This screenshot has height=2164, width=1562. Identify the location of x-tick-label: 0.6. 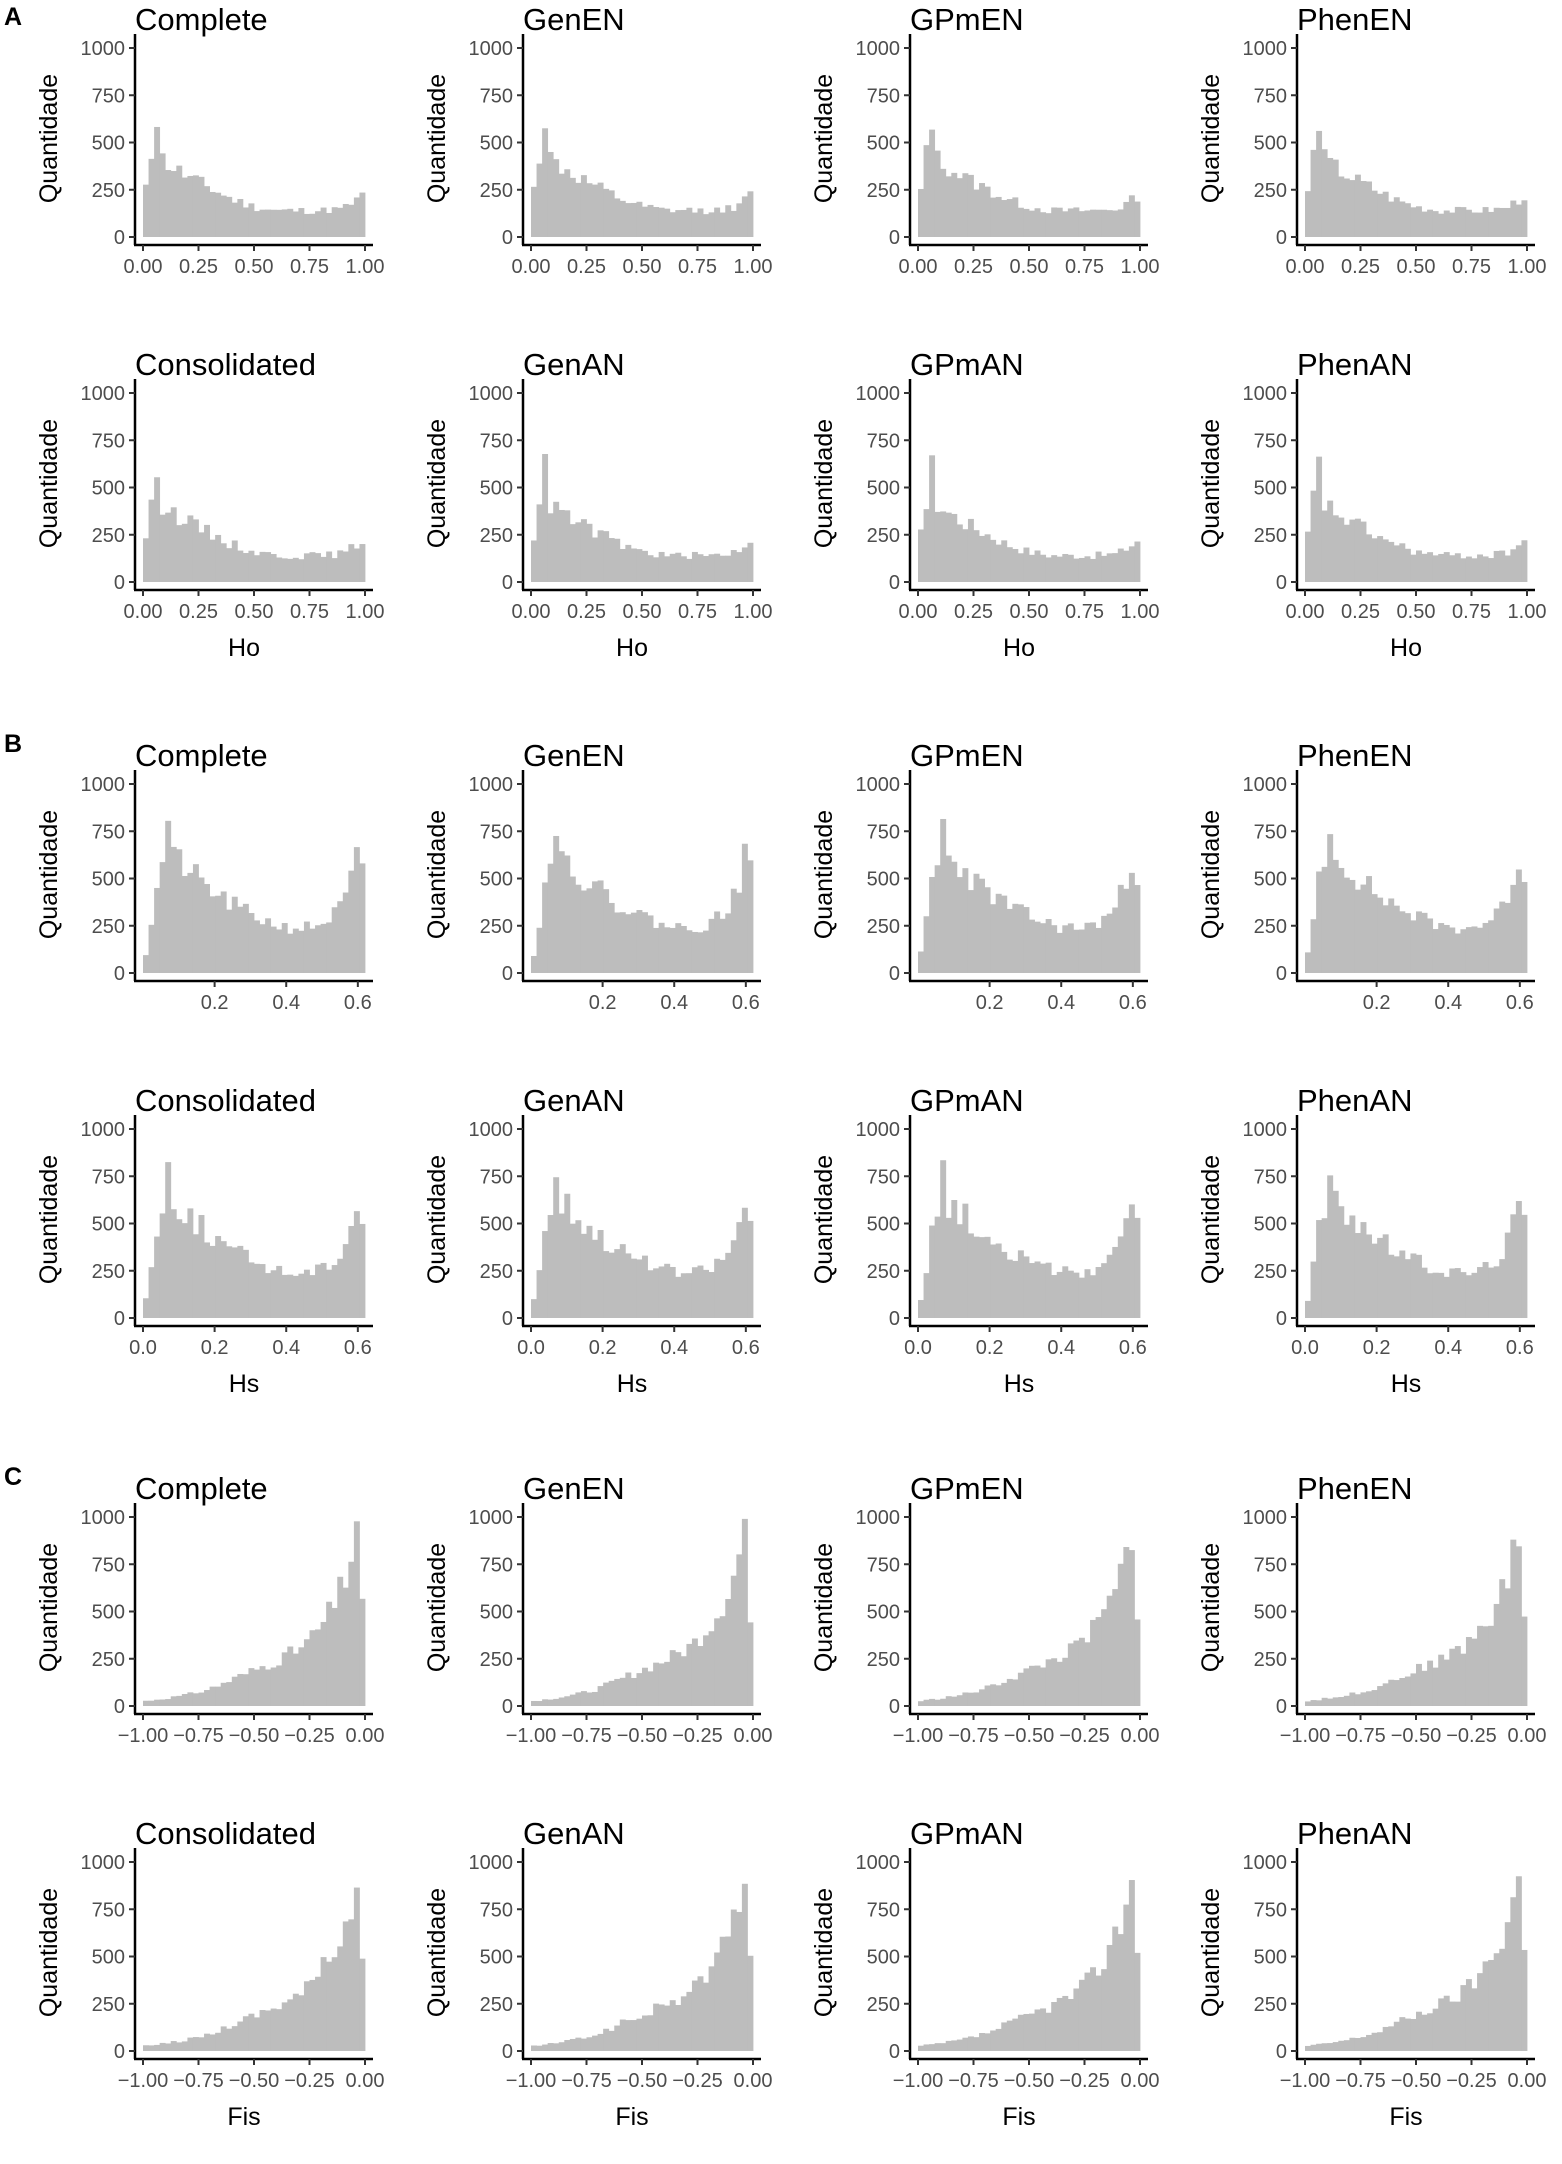
(1133, 1003).